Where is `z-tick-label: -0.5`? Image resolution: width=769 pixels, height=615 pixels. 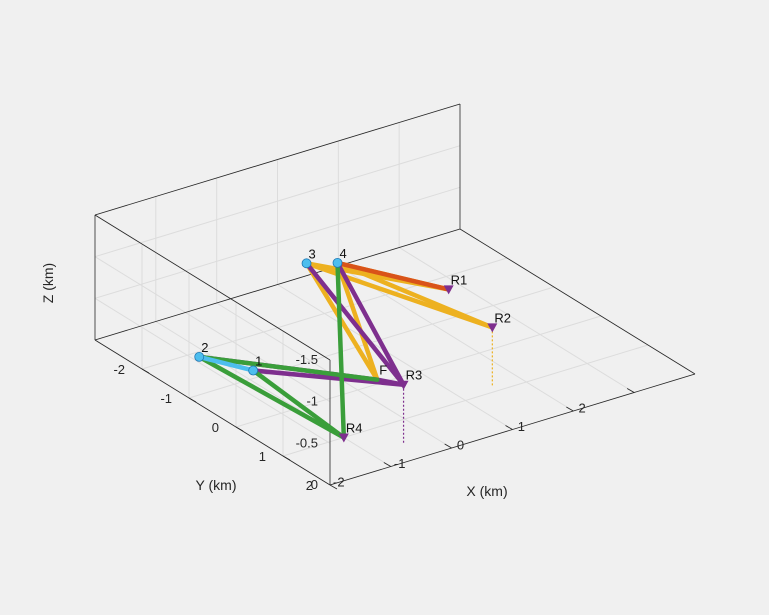 z-tick-label: -0.5 is located at coordinates (307, 442).